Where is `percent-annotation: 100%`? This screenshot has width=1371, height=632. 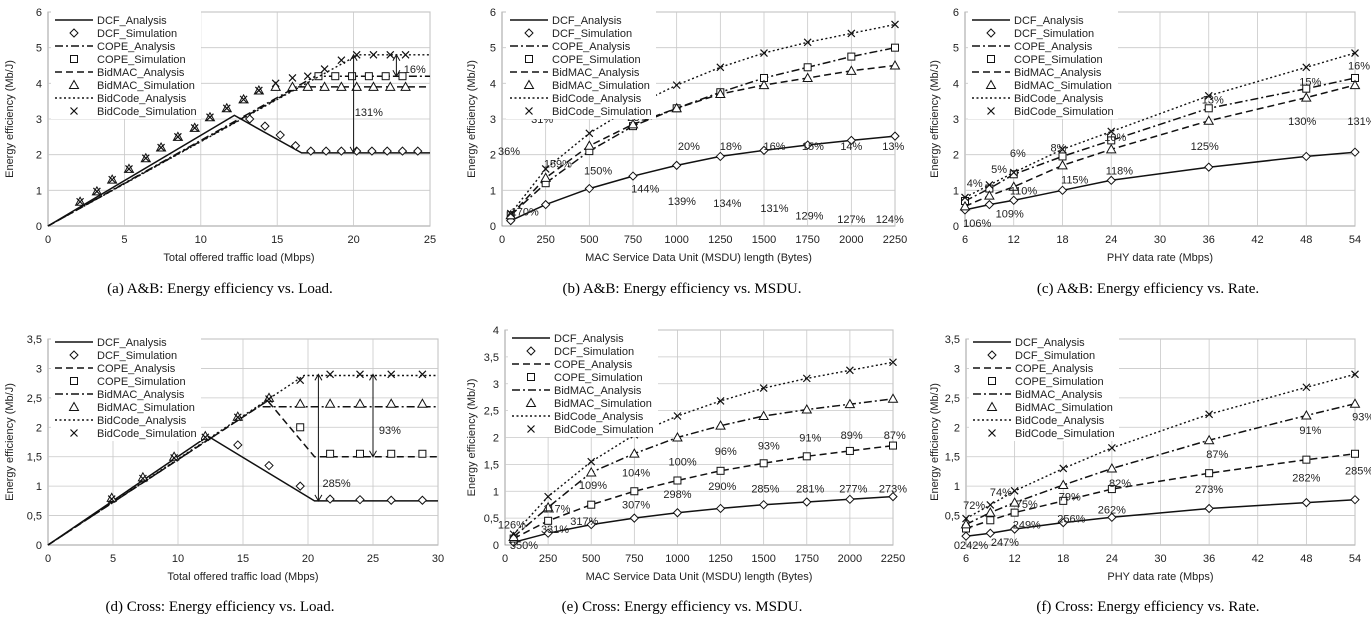 percent-annotation: 100% is located at coordinates (683, 463).